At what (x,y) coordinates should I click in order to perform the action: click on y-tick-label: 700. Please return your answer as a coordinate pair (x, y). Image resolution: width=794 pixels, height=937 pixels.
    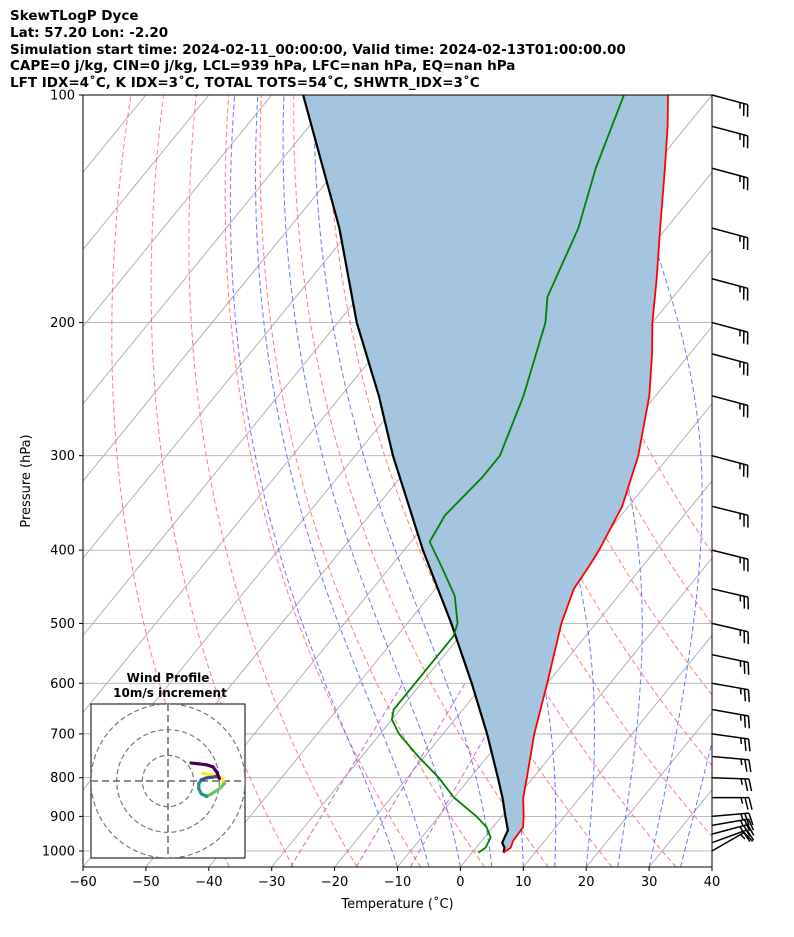
    Looking at the image, I should click on (62, 734).